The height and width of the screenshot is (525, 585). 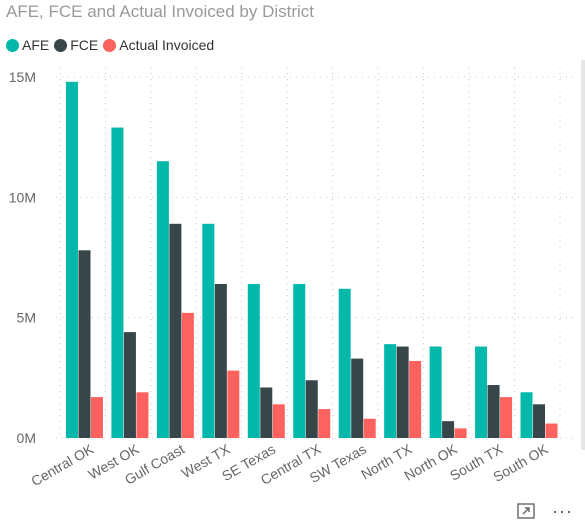 I want to click on legend: AFE FCE Actual Invoiced, so click(x=112, y=45).